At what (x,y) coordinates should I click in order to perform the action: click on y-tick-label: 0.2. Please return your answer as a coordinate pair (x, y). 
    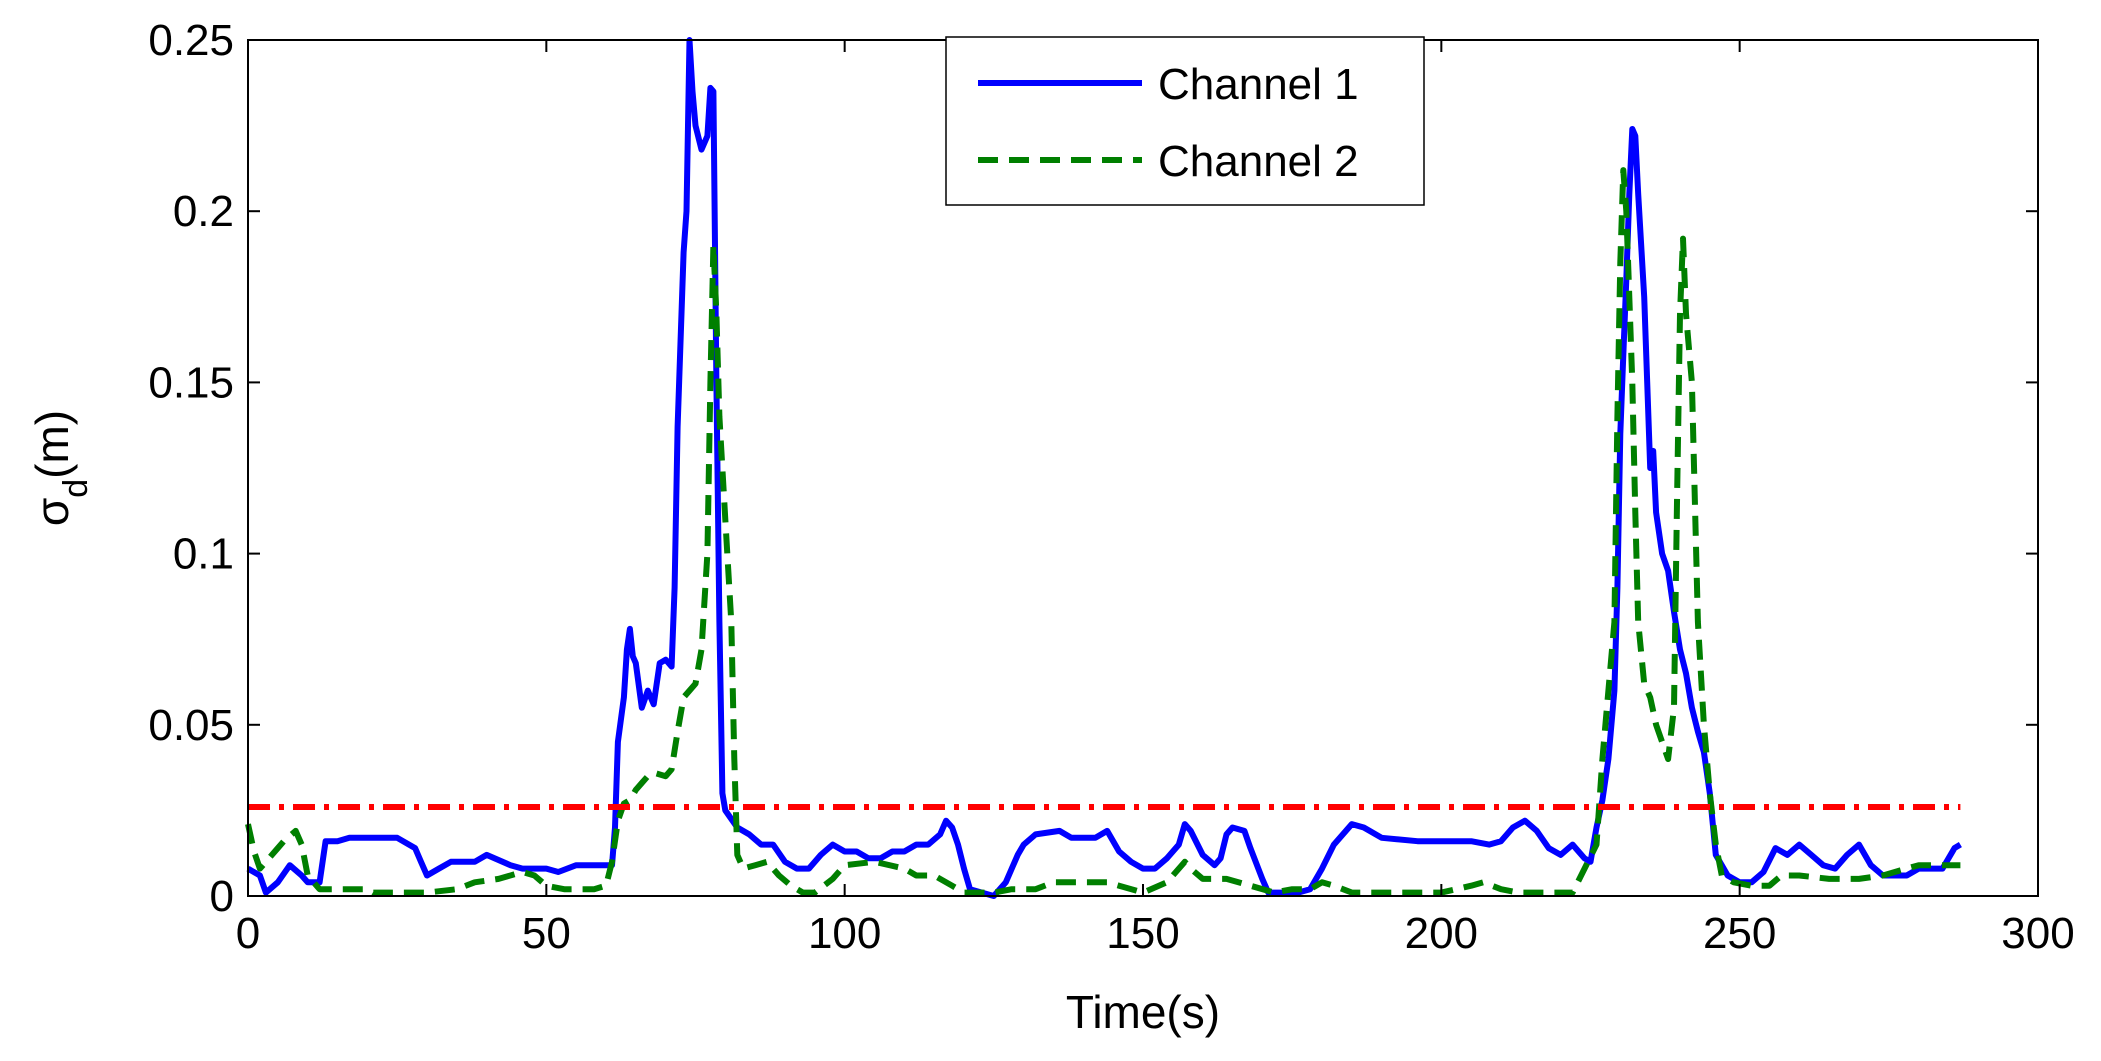
    Looking at the image, I should click on (203, 211).